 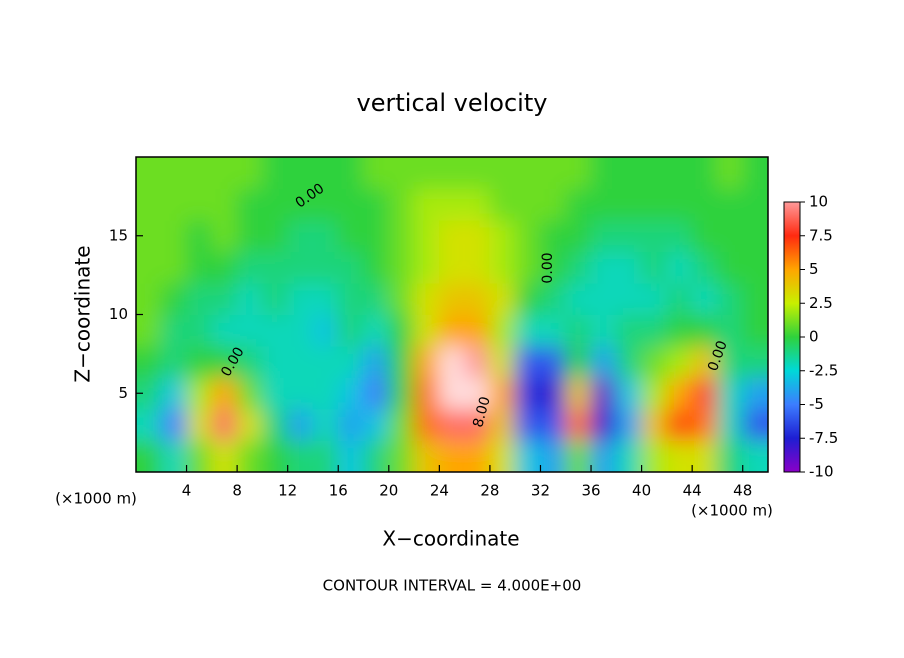 What do you see at coordinates (821, 303) in the screenshot?
I see `colorbar-label: 2.5` at bounding box center [821, 303].